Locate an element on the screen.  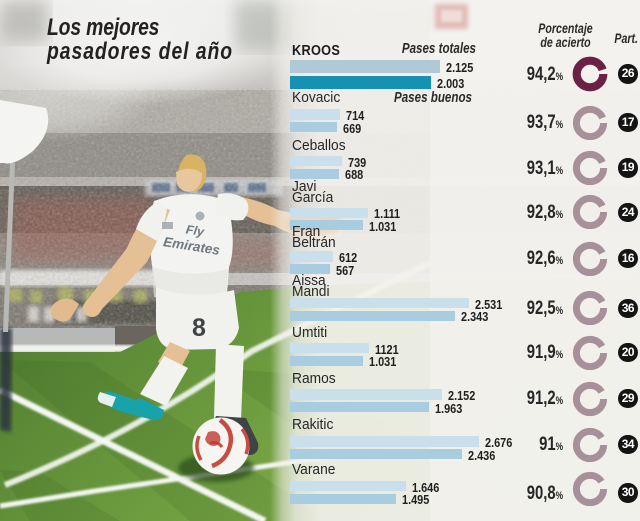
svg-text: 8 is located at coordinates (199, 328).